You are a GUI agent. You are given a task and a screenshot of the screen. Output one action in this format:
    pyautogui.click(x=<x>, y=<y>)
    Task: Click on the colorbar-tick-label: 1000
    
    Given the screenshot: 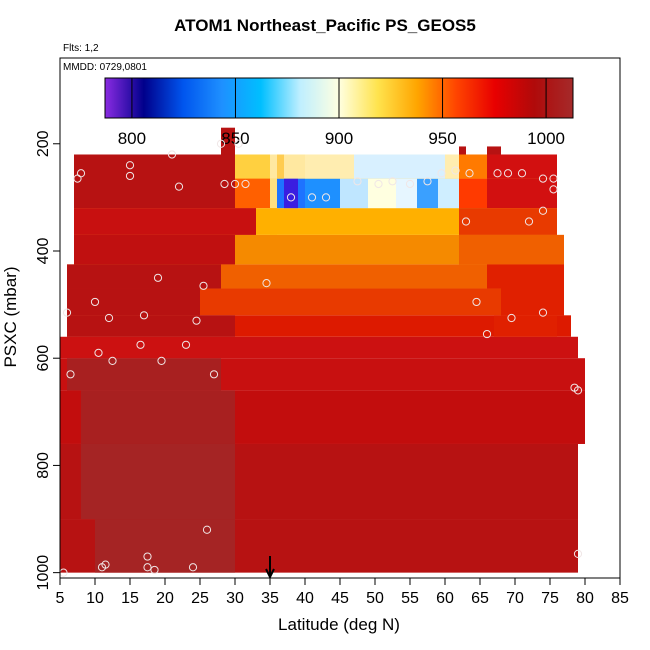 What is the action you would take?
    pyautogui.click(x=546, y=138)
    